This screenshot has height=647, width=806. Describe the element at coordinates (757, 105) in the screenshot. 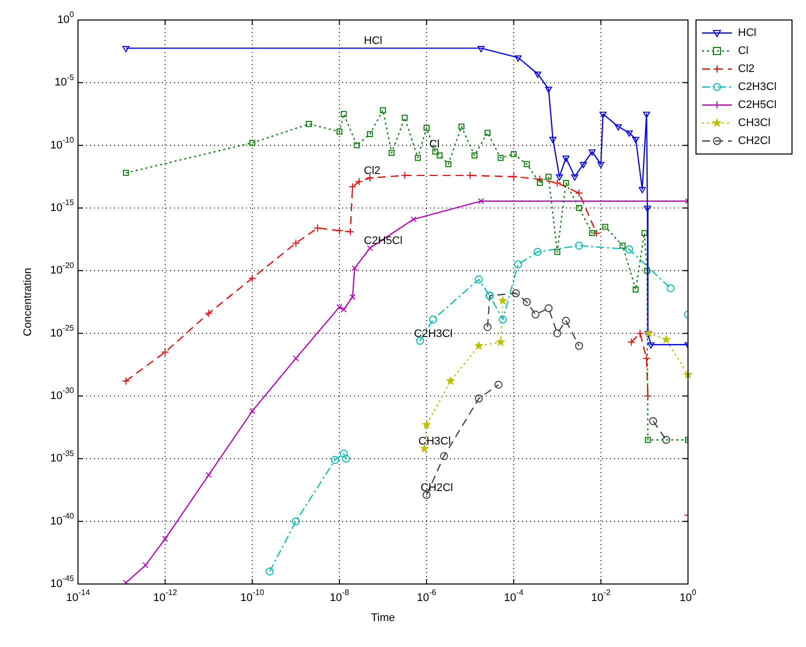

I see `legend-label: C2H5Cl` at that location.